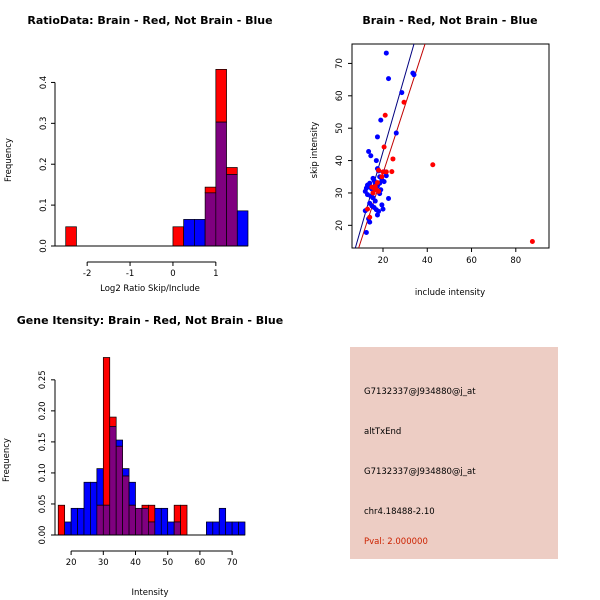  Describe the element at coordinates (515, 261) in the screenshot. I see `x-tick-label: 80` at that location.